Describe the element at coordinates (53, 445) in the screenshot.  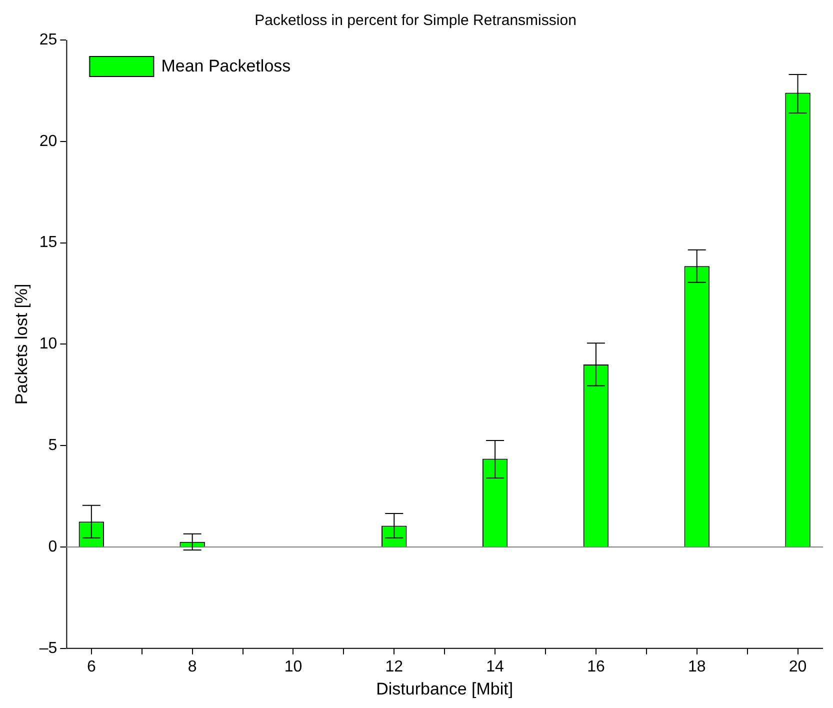
I see `y-tick-label: 5` at that location.